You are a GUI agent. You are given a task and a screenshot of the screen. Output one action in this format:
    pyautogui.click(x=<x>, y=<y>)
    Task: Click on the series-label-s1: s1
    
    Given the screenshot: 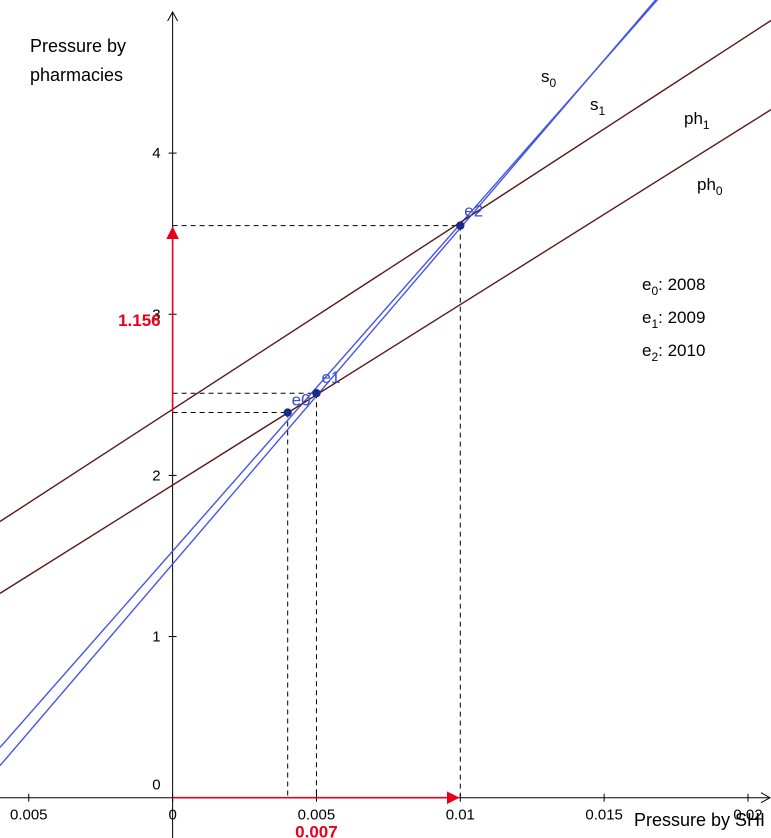 What is the action you would take?
    pyautogui.click(x=598, y=106)
    